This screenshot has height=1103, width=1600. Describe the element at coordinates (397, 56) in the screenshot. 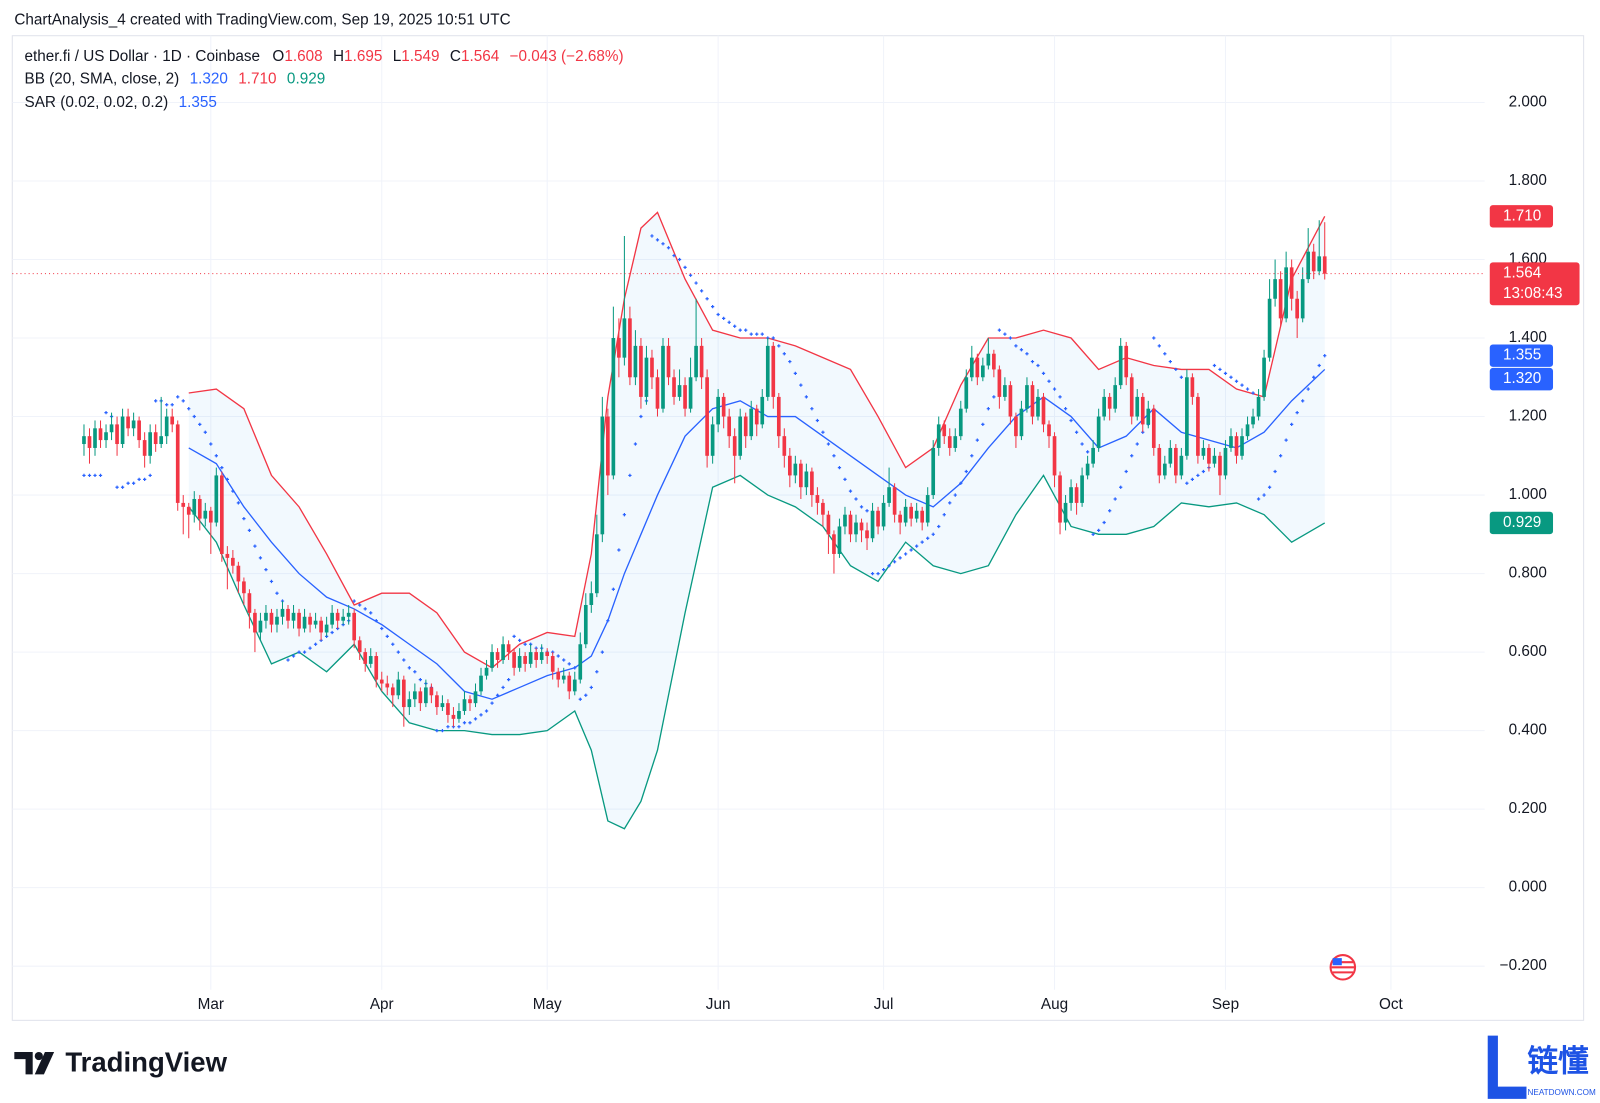

I see `ohlc-letter: L` at that location.